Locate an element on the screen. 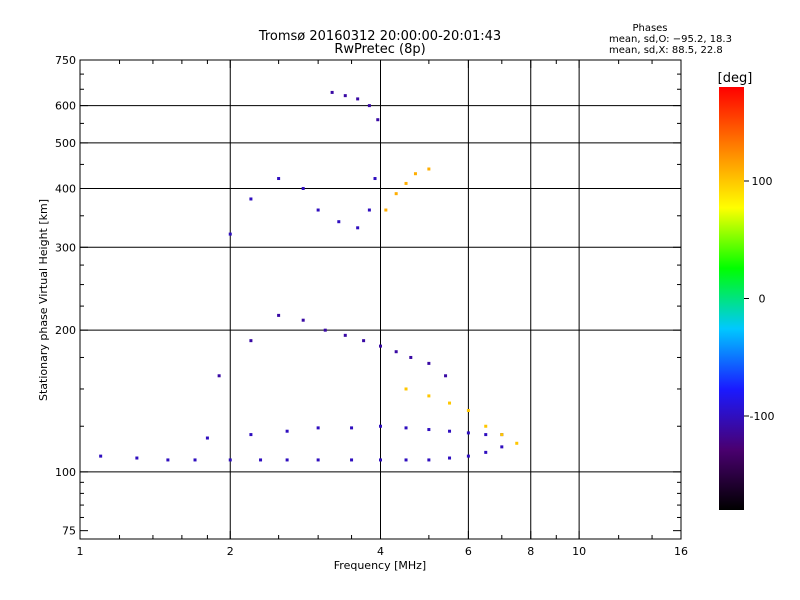  x-tick-label: 10 is located at coordinates (579, 551).